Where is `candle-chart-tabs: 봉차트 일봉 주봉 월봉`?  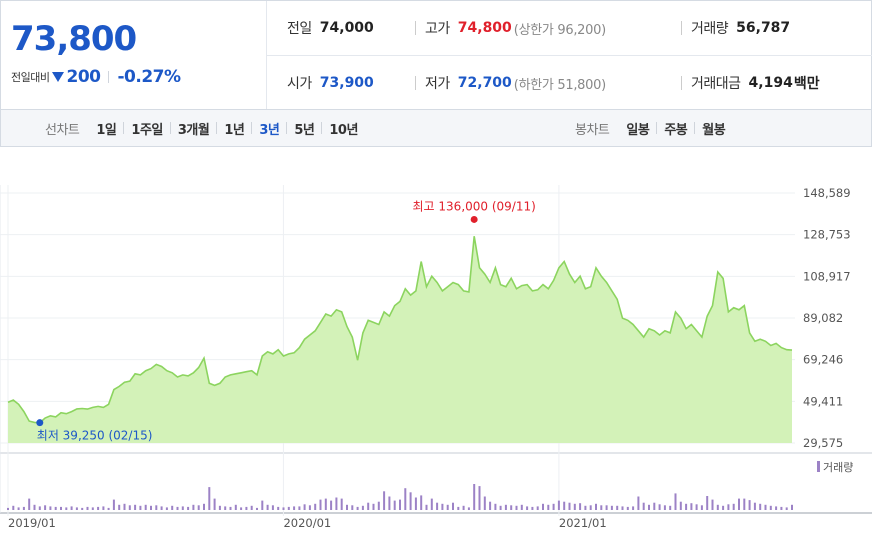
candle-chart-tabs: 봉차트 일봉 주봉 월봉 is located at coordinates (653, 128).